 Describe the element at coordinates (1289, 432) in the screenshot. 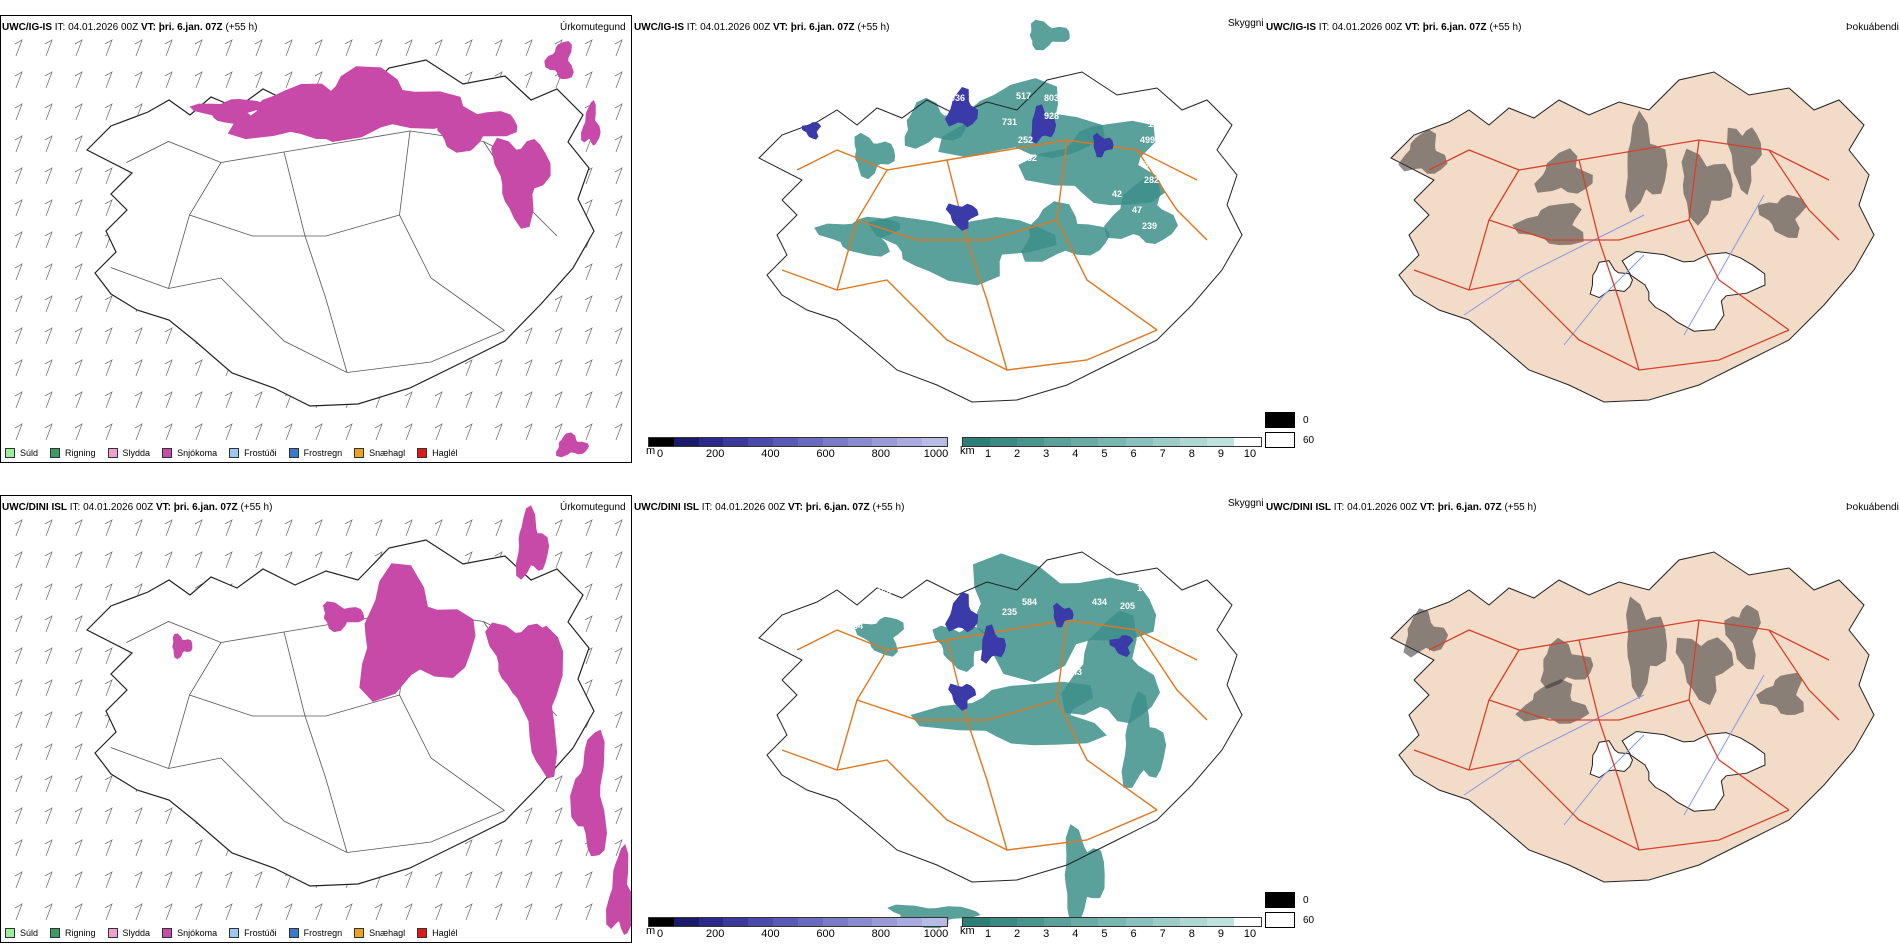

I see `fog-legend-row1: 0 60` at that location.